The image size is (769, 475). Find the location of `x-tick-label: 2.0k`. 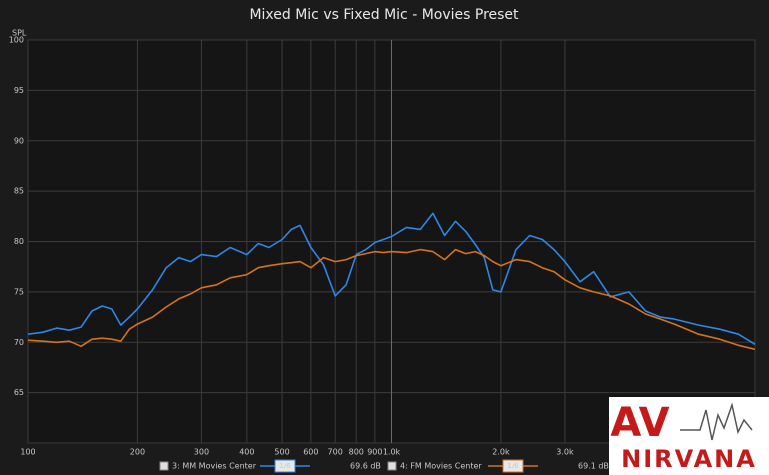

x-tick-label: 2.0k is located at coordinates (501, 452).